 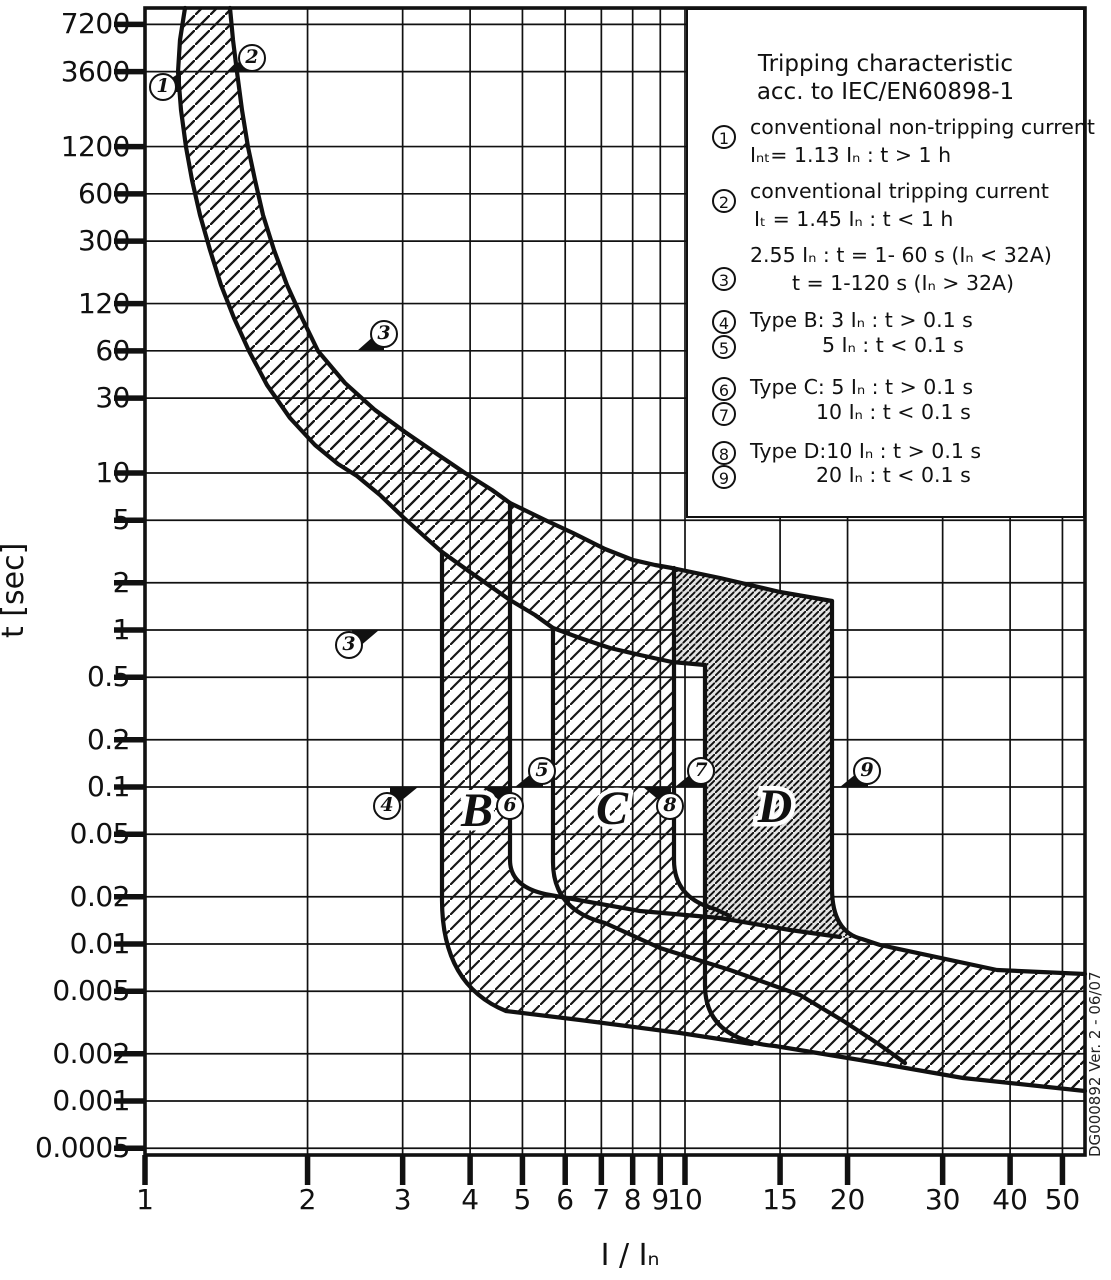 What do you see at coordinates (867, 771) in the screenshot?
I see `plot-marker-9: 9` at bounding box center [867, 771].